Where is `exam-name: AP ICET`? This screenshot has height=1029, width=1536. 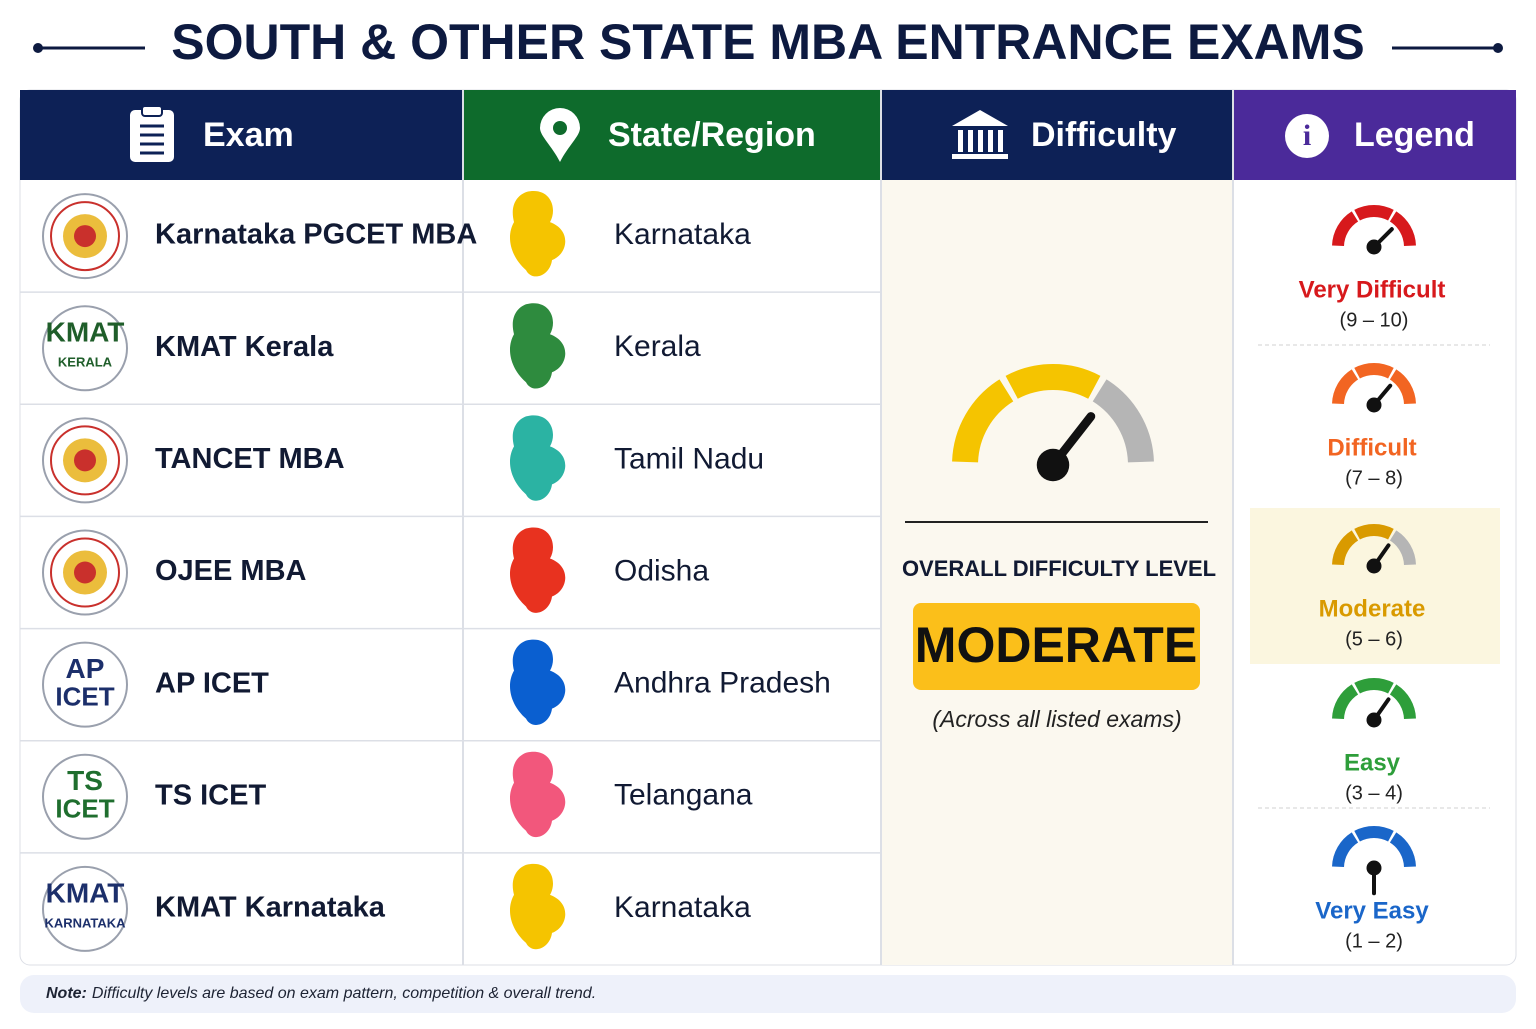
exam-name: AP ICET is located at coordinates (212, 683).